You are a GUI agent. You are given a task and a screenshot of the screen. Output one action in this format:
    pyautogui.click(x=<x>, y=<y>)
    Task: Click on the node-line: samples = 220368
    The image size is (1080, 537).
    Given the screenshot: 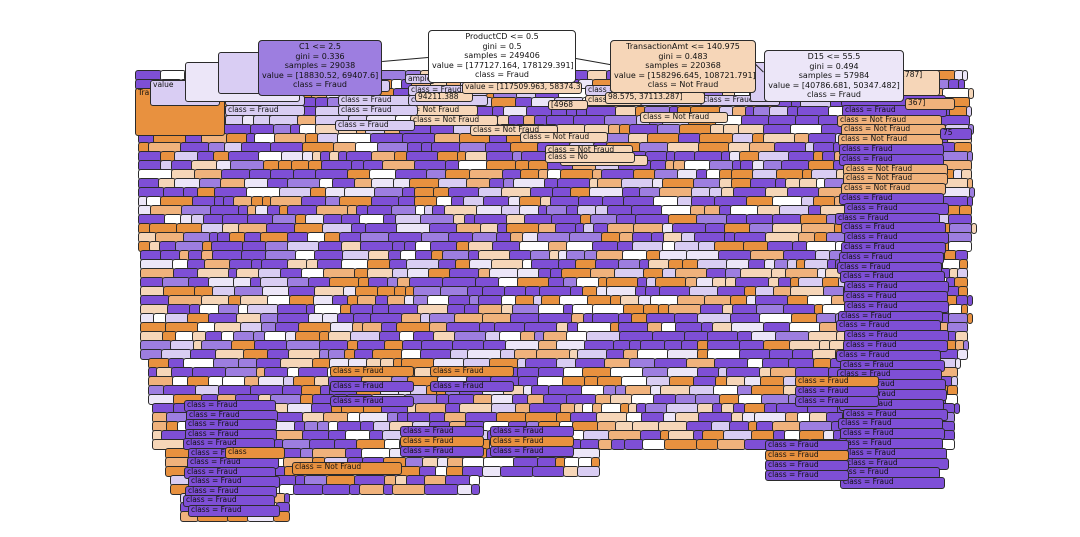 What is the action you would take?
    pyautogui.click(x=683, y=65)
    